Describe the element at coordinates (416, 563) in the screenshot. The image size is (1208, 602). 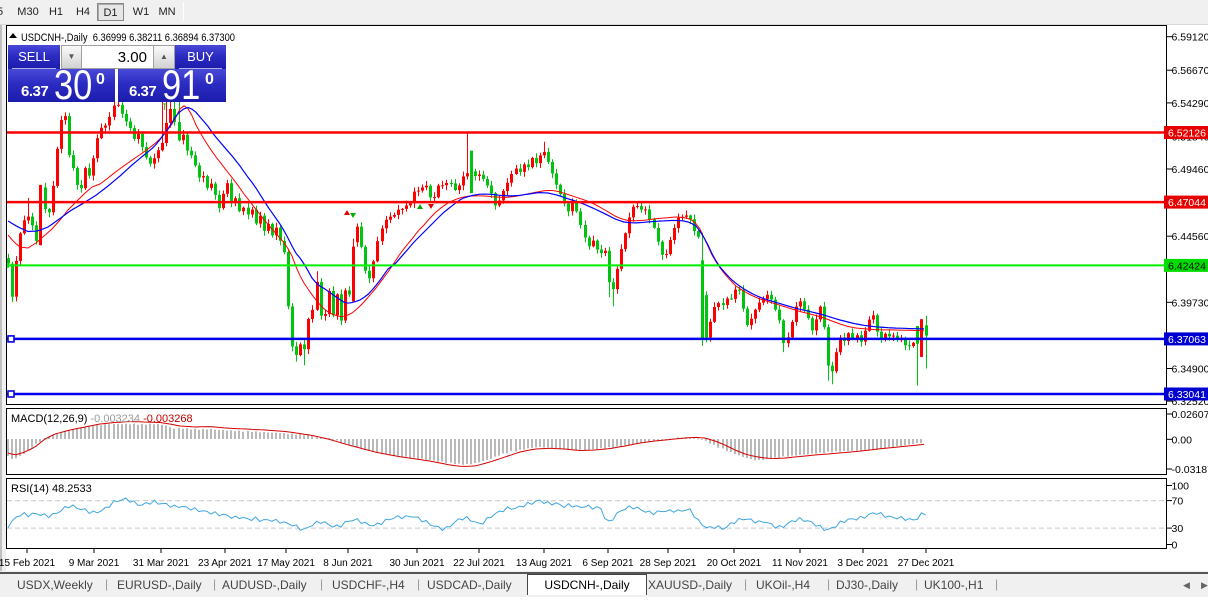
I see `svg-text: 30 Jun 2021` at that location.